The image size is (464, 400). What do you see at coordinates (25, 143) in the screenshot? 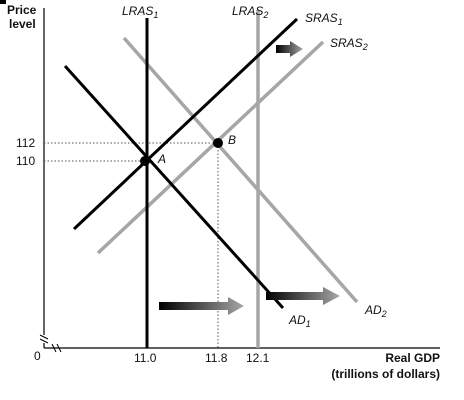
I see `y-tick-112: 112` at bounding box center [25, 143].